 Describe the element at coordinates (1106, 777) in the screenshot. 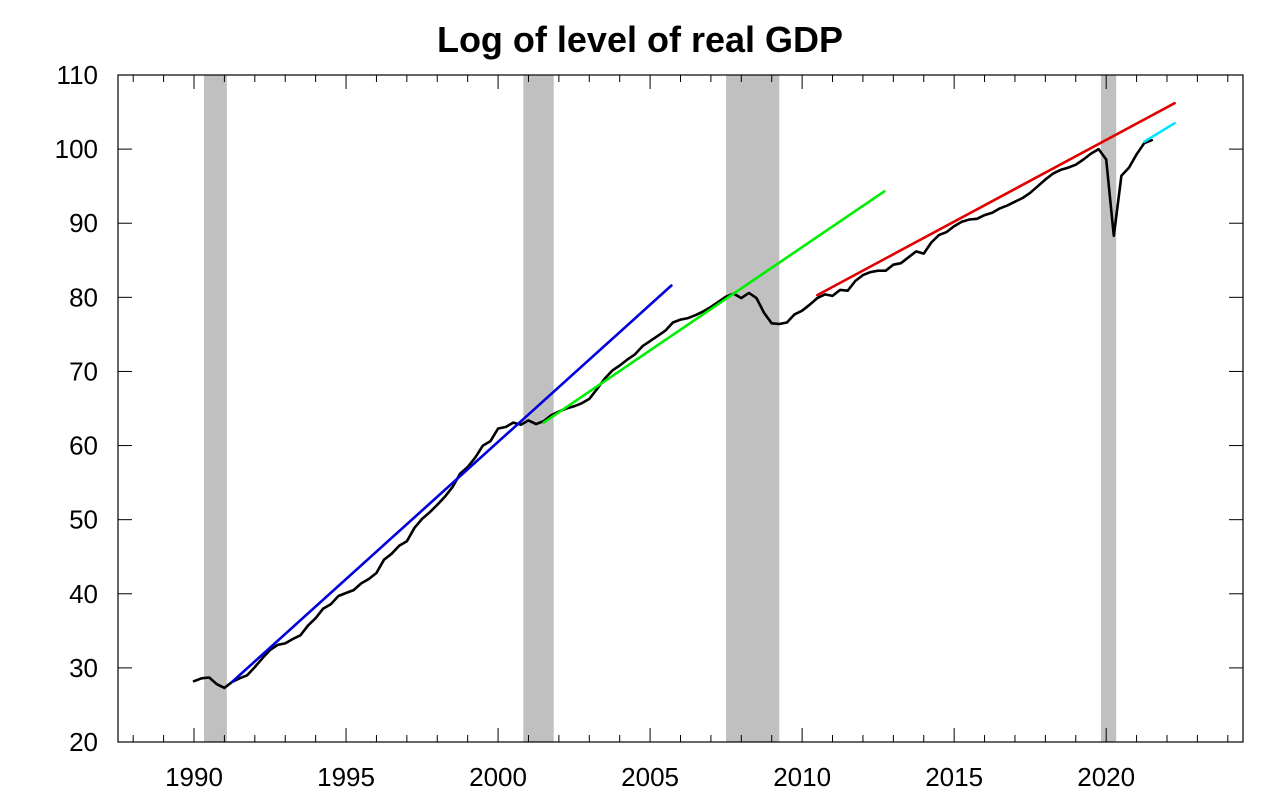

I see `x-tick-label: 2020` at that location.